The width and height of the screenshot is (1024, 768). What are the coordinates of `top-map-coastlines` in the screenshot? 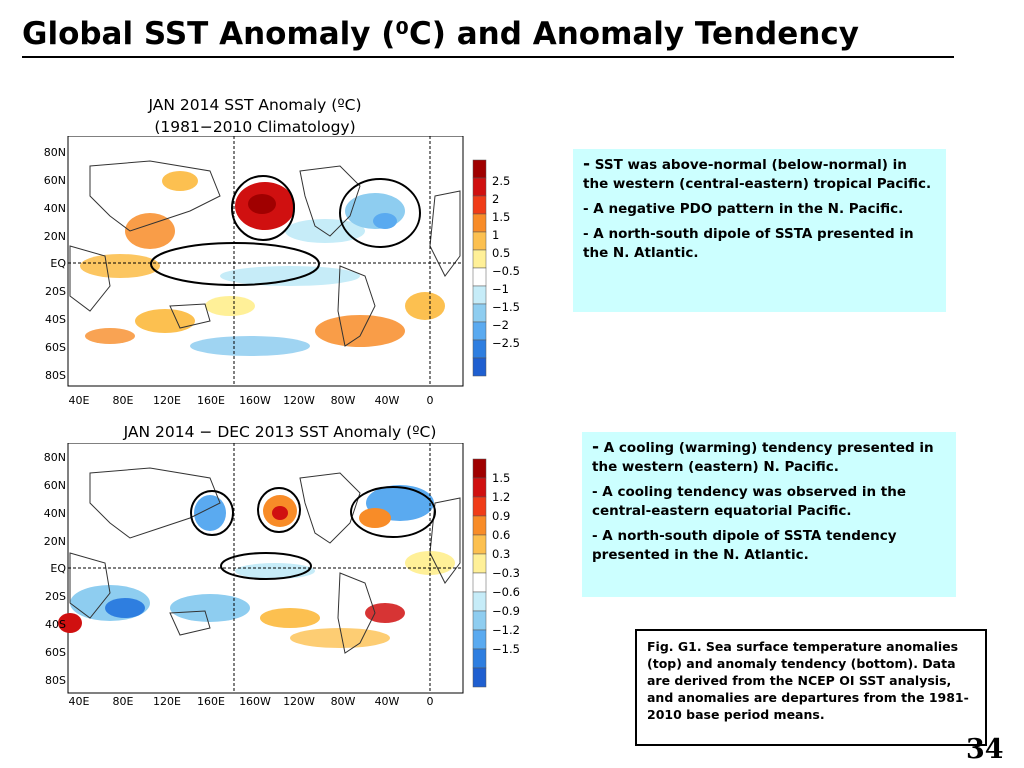 It's located at (265, 253).